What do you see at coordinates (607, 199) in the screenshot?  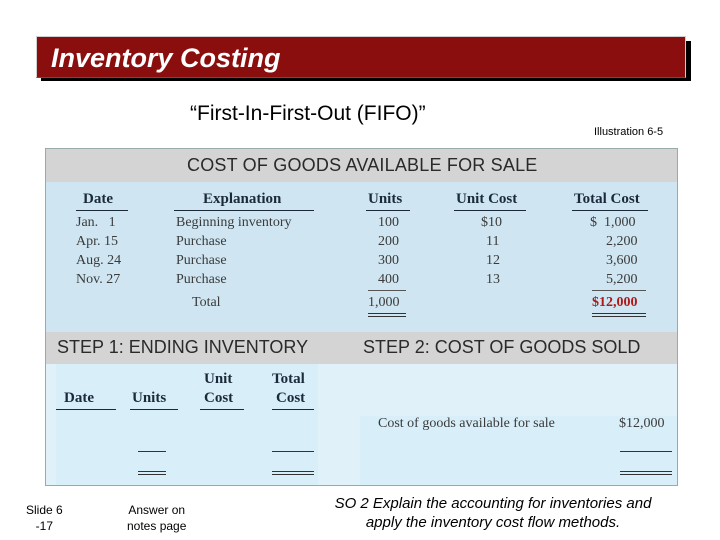 I see `col-total-cost: Total Cost` at bounding box center [607, 199].